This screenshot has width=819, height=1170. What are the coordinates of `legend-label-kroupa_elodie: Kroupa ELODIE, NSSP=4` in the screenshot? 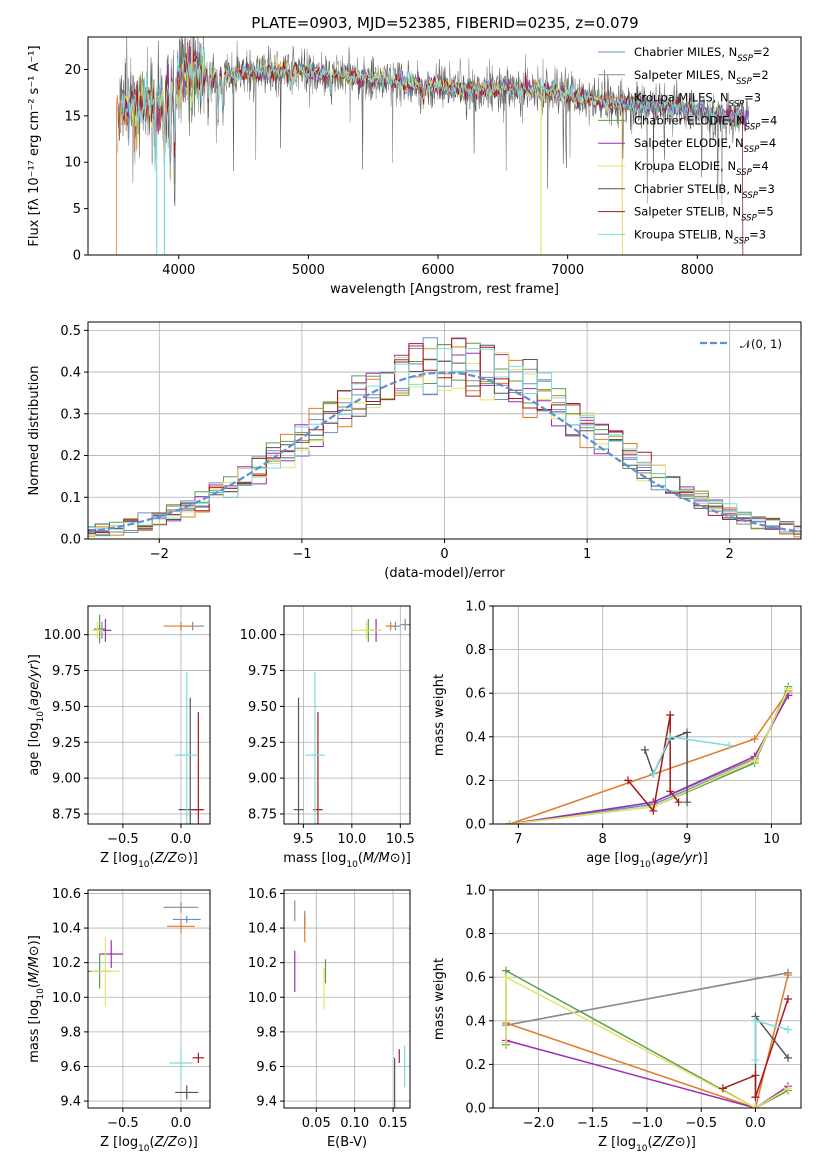 It's located at (701, 168).